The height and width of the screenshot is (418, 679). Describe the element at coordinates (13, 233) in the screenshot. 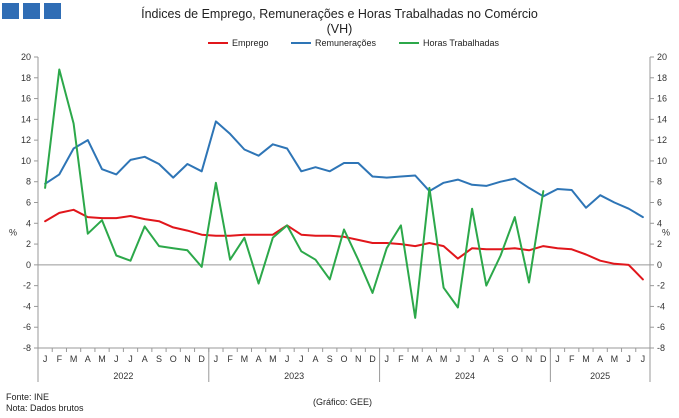

I see `y-axis-label-left: %` at that location.